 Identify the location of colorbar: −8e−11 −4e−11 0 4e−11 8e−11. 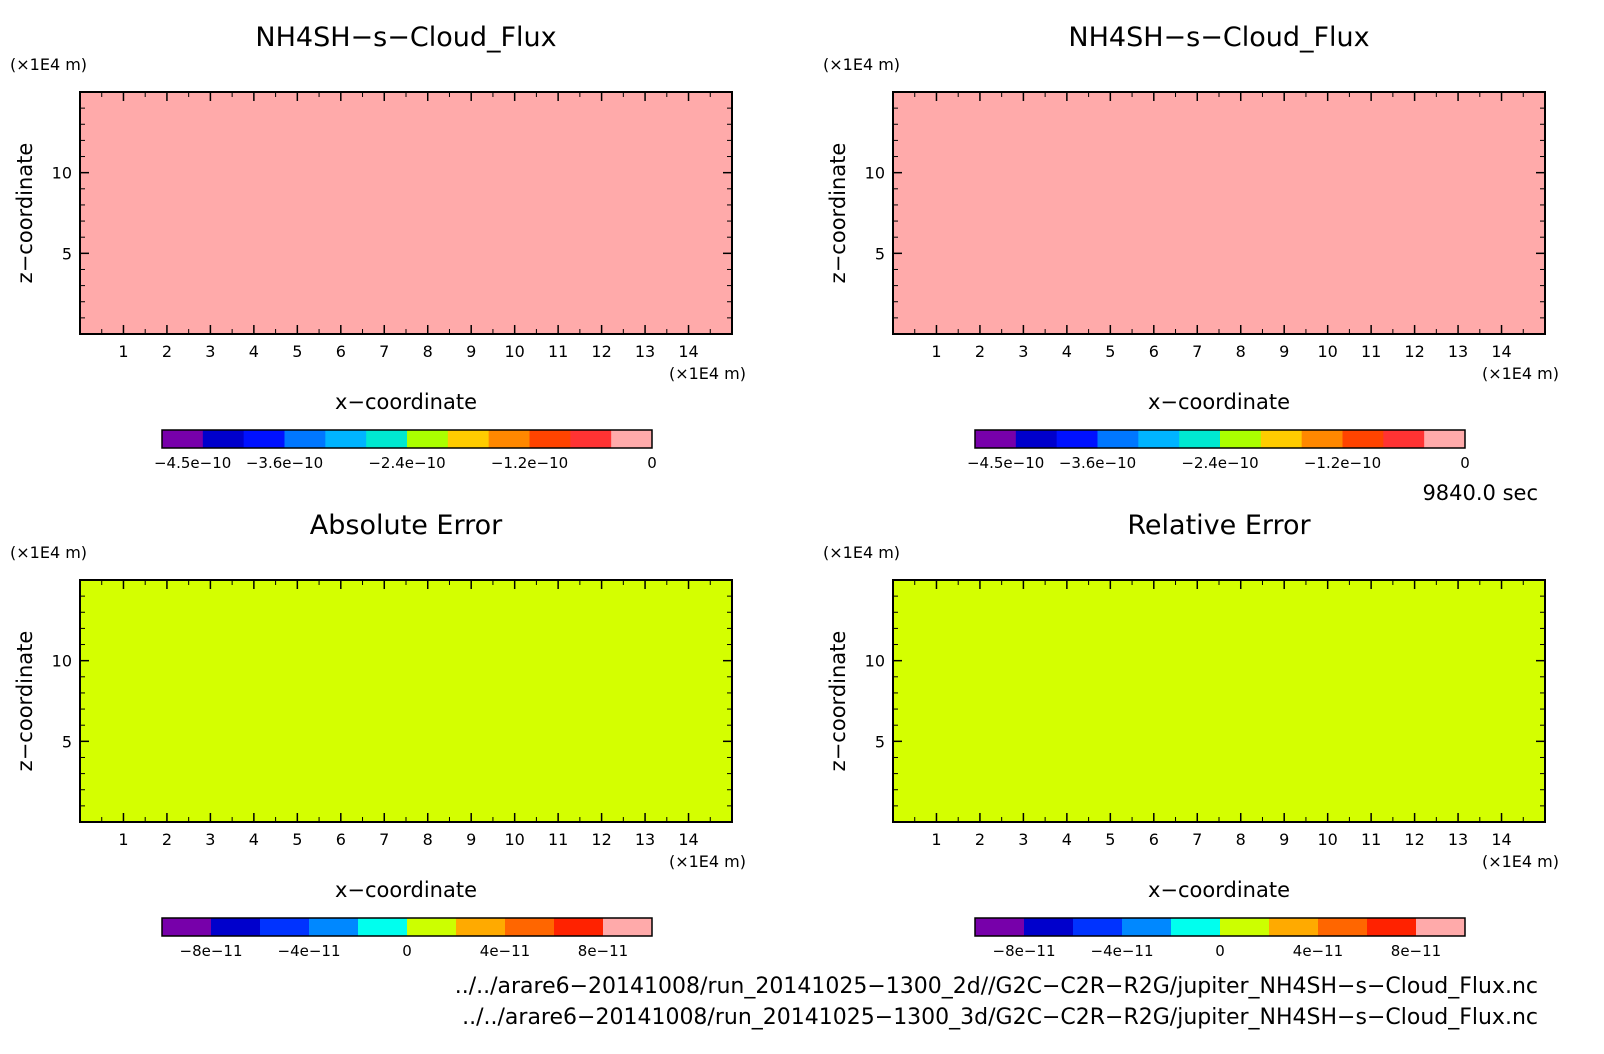
(1220, 938).